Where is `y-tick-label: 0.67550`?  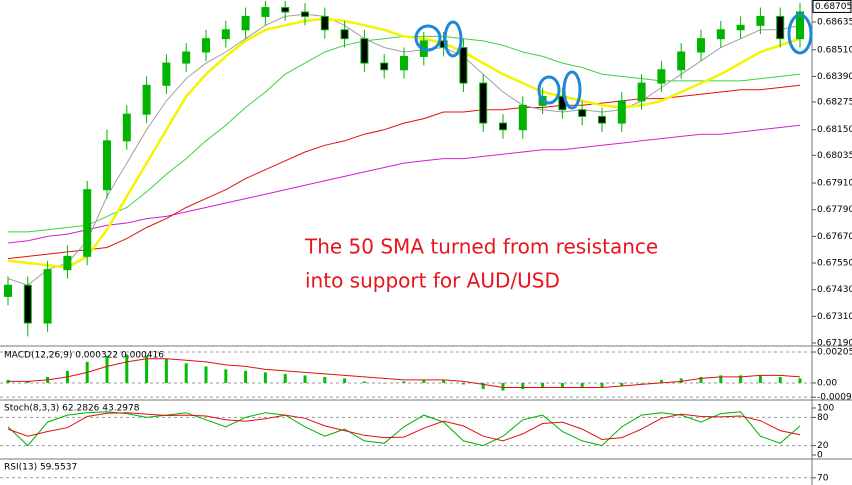 y-tick-label: 0.67550 is located at coordinates (834, 264).